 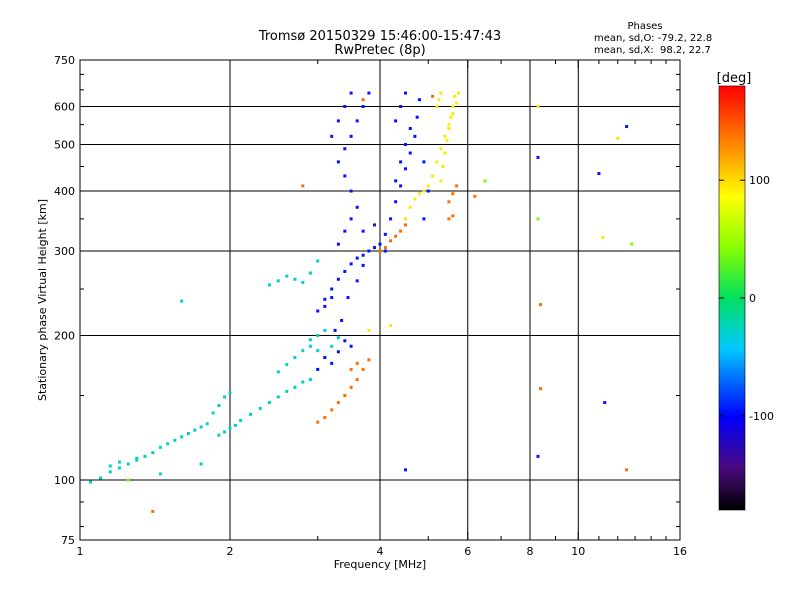 I want to click on y-tick-label: 100, so click(x=64, y=480).